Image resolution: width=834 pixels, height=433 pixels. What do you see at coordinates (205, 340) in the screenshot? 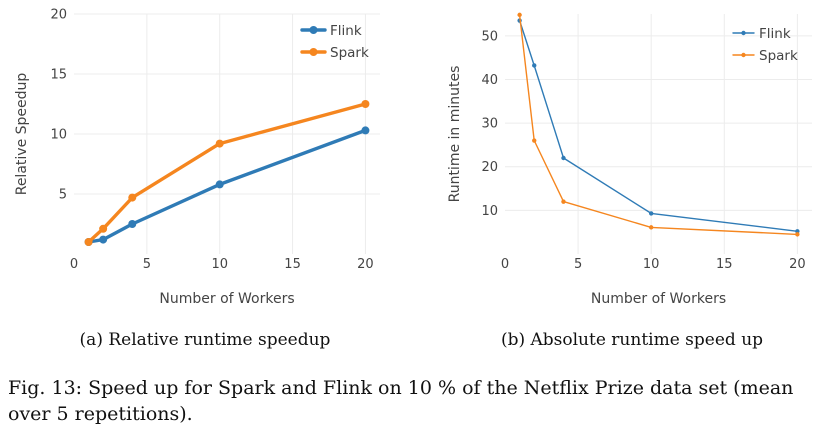
I see `subcaption-a: (a) Relative runtime speedup` at bounding box center [205, 340].